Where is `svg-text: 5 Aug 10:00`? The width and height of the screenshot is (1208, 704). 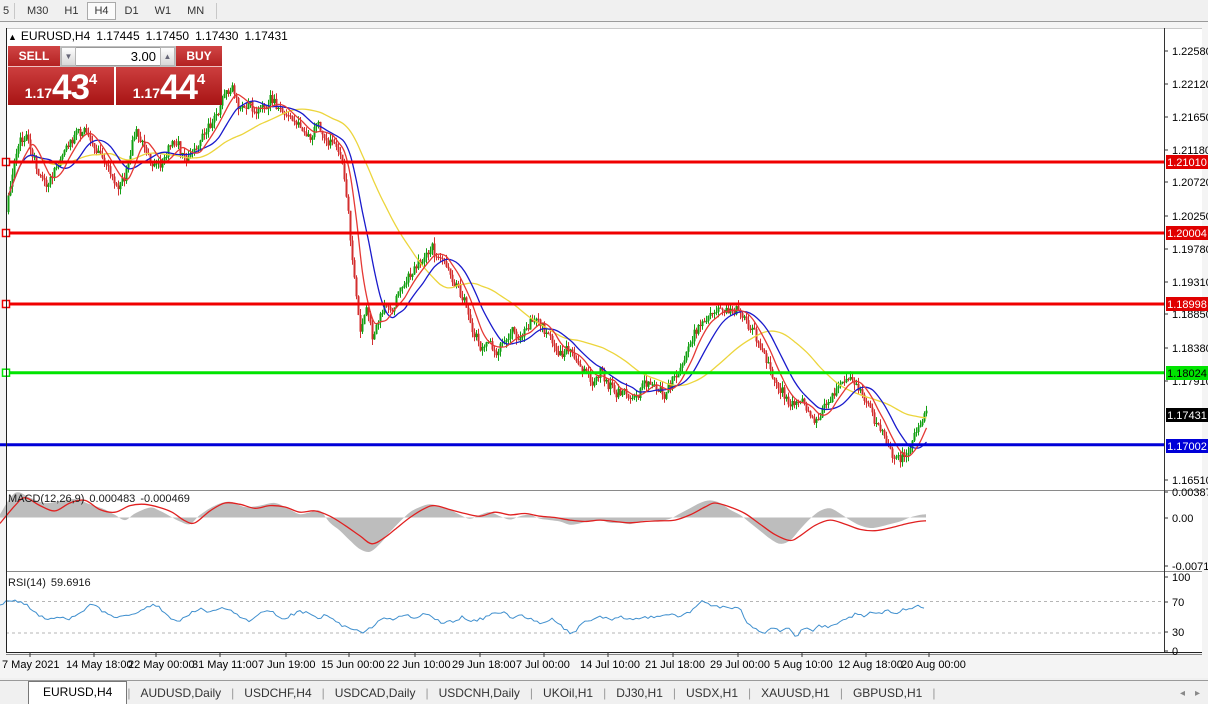
svg-text: 5 Aug 10:00 is located at coordinates (803, 665).